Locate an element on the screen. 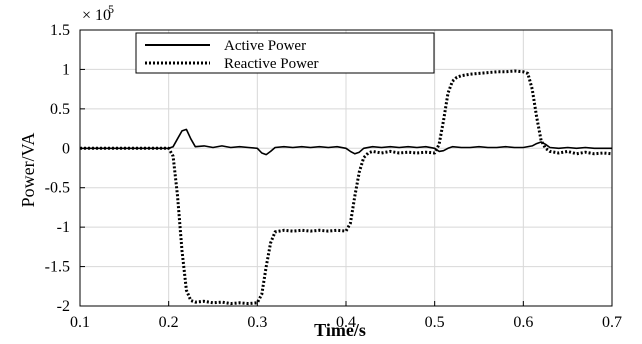 This screenshot has width=642, height=344. x-axis-label: Time/s is located at coordinates (340, 330).